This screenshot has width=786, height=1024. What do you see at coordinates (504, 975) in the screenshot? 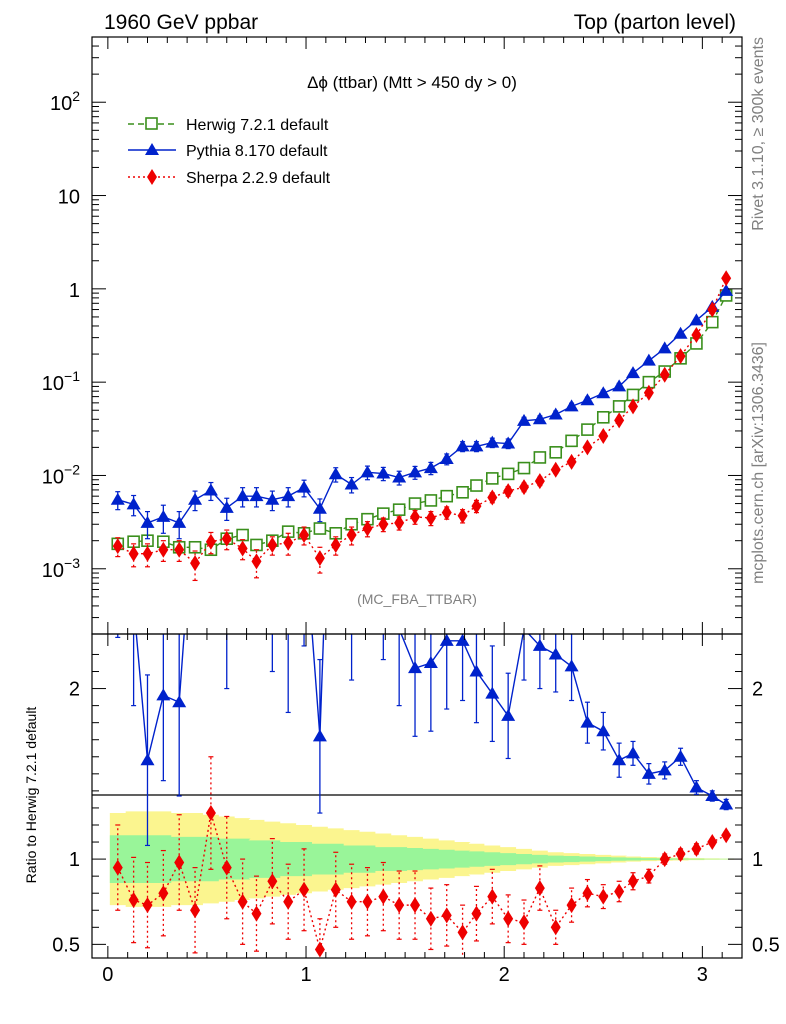
I see `x-tick-label: 2` at bounding box center [504, 975].